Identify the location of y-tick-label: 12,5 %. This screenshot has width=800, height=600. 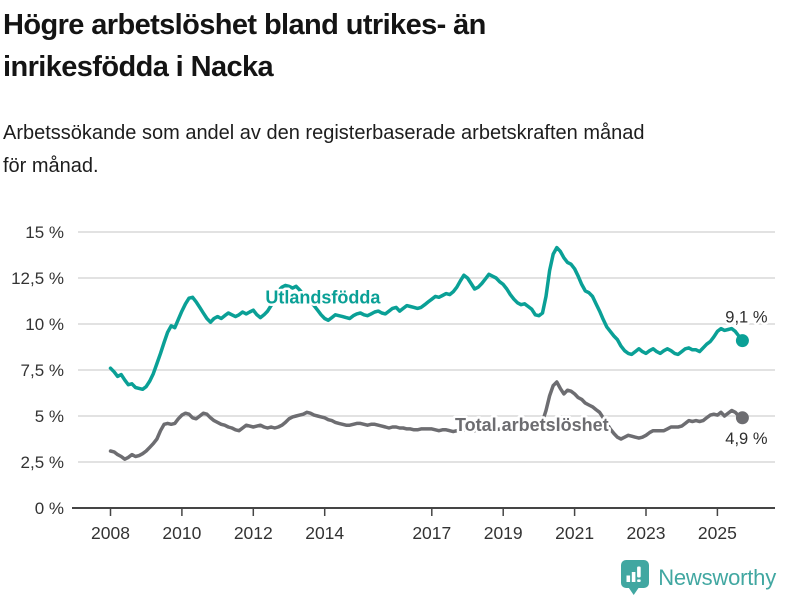
(37, 278).